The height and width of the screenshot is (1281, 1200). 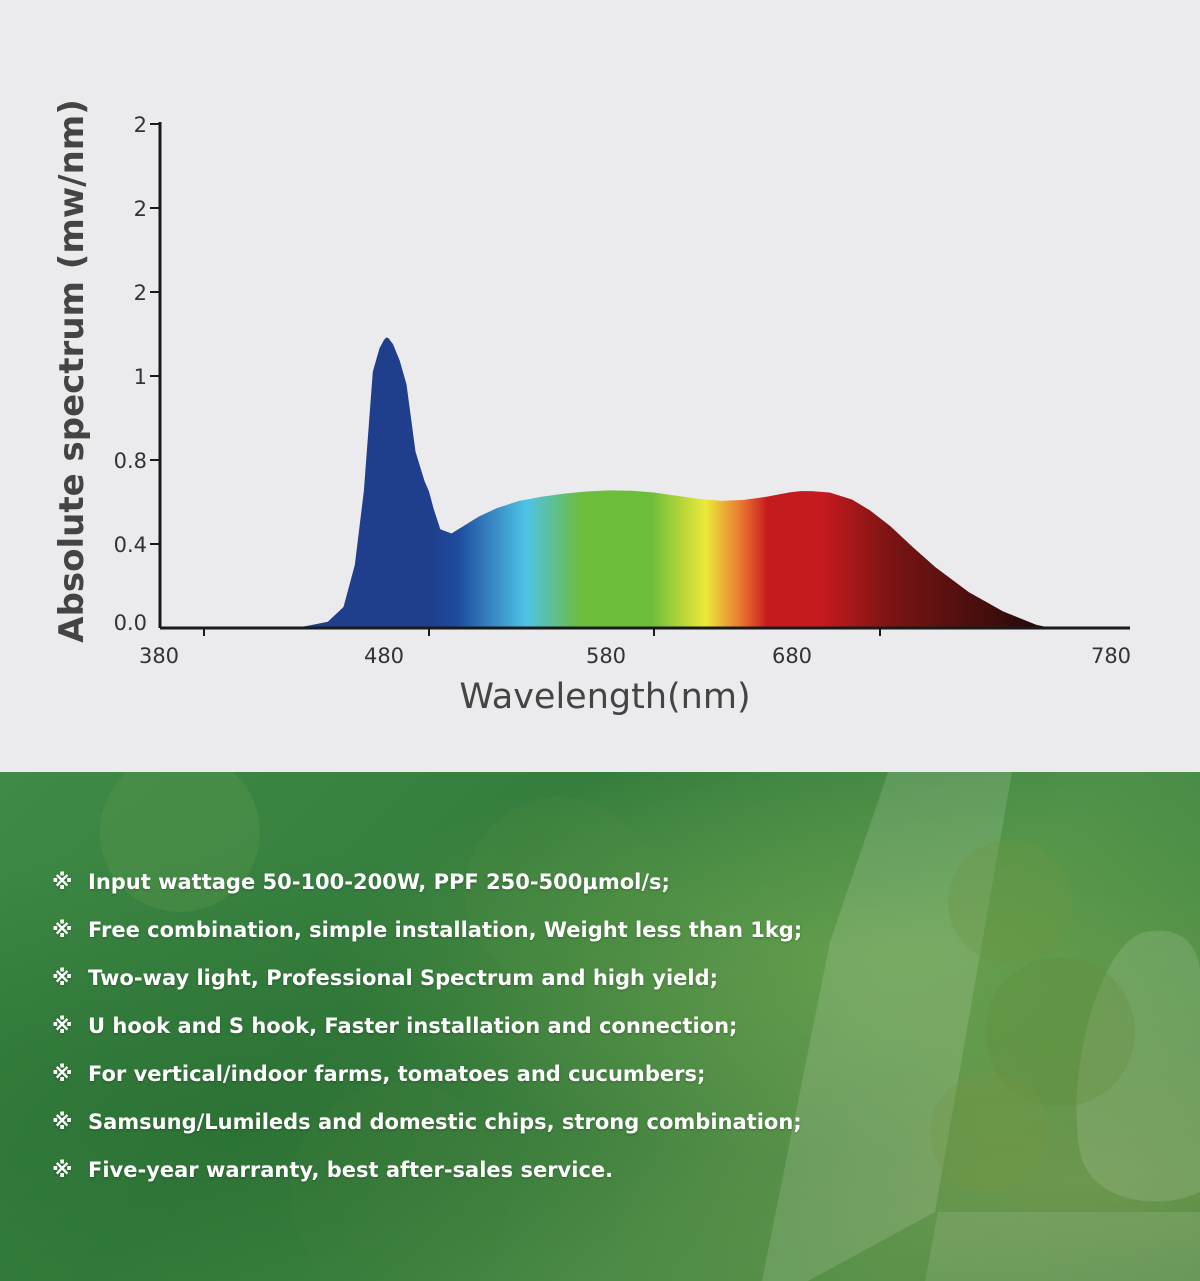 I want to click on y-ticks: 0.0 0.4 0.8 1 2 2 2, so click(x=137, y=374).